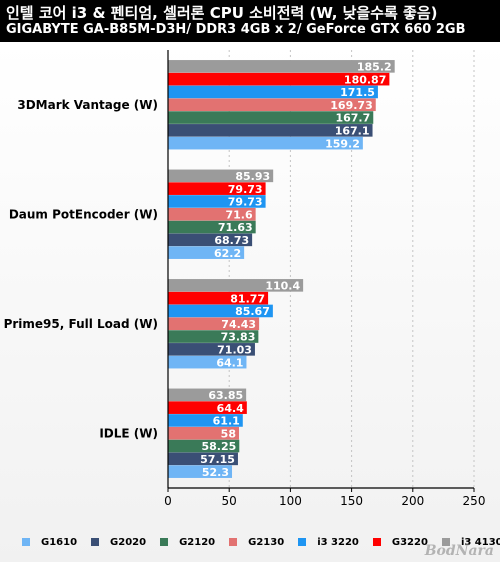 The width and height of the screenshot is (500, 562). What do you see at coordinates (231, 240) in the screenshot?
I see `data-label: 68.73` at bounding box center [231, 240].